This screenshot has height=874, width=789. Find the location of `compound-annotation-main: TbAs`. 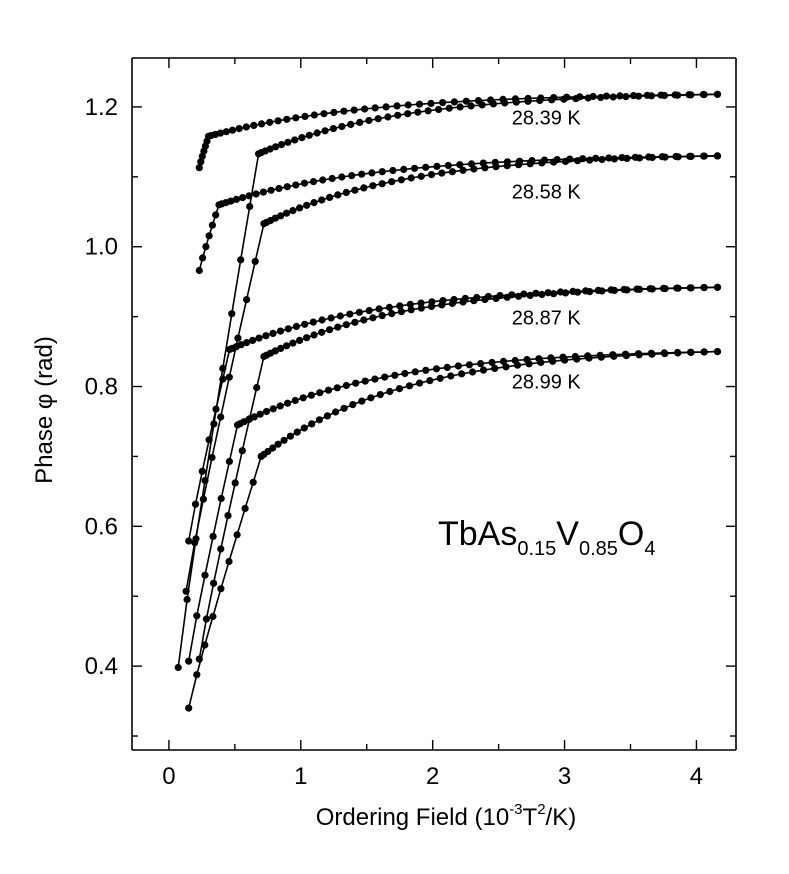

compound-annotation-main: TbAs is located at coordinates (477, 534).